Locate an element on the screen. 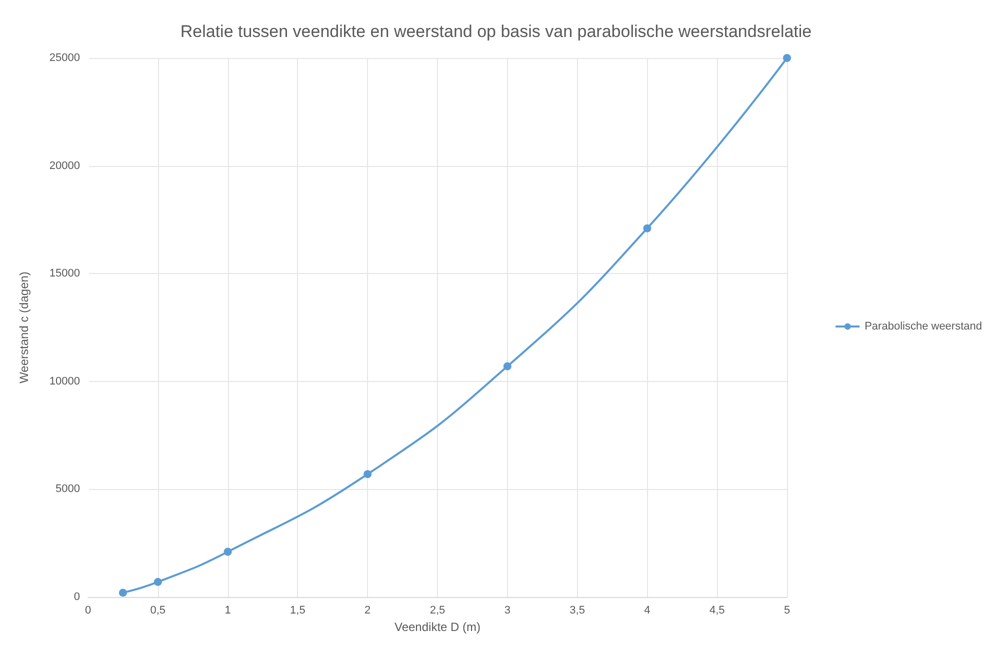 This screenshot has height=653, width=992. x-tick-label: 1 is located at coordinates (227, 610).